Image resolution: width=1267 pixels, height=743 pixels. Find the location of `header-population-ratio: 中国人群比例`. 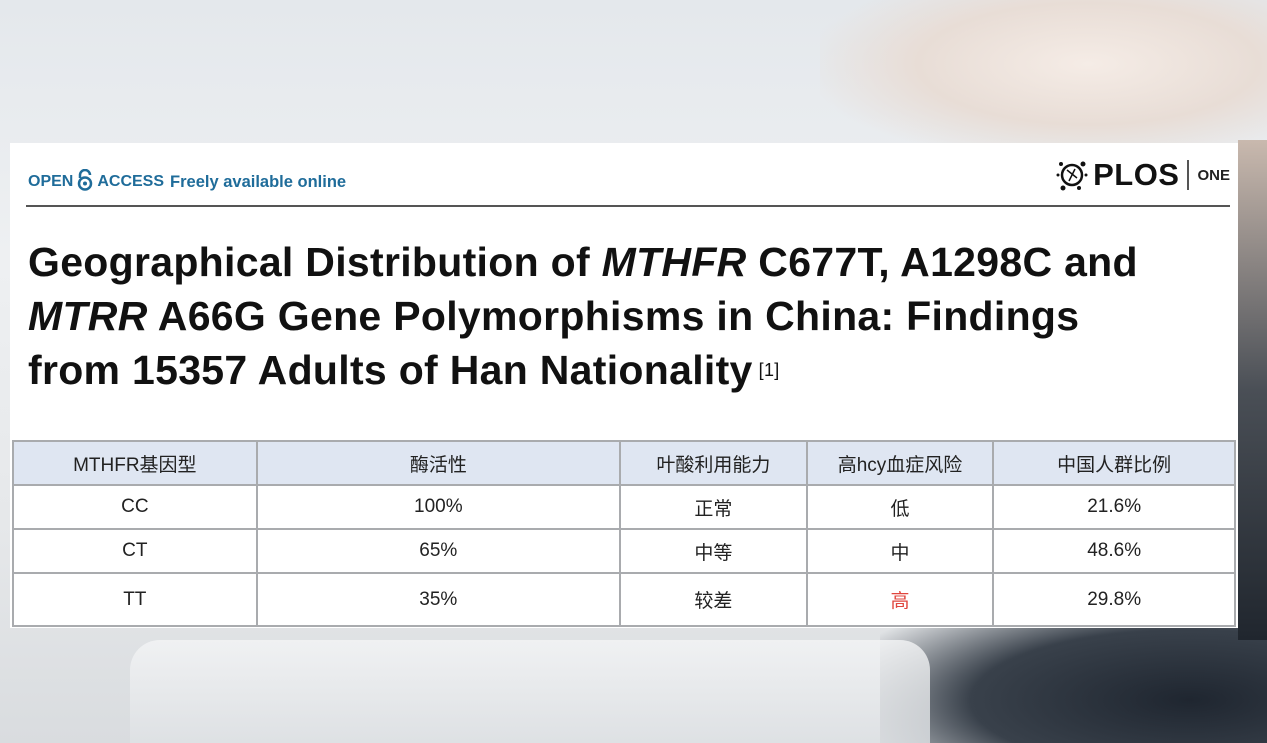

header-population-ratio: 中国人群比例 is located at coordinates (1114, 463).